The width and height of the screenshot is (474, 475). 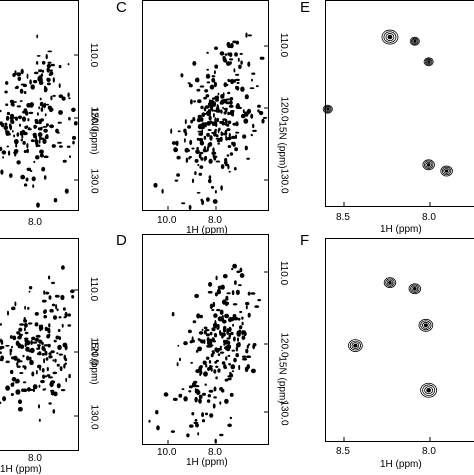 What do you see at coordinates (429, 218) in the screenshot?
I see `panel-e-xtick-8: 8.0` at bounding box center [429, 218].